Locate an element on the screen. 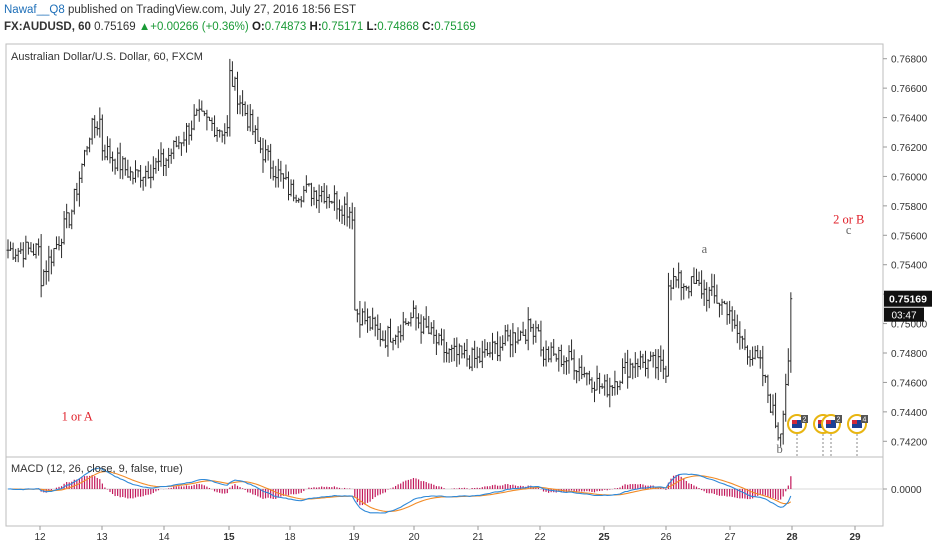 The width and height of the screenshot is (932, 550). price-tick-label: 0.76000 is located at coordinates (909, 177).